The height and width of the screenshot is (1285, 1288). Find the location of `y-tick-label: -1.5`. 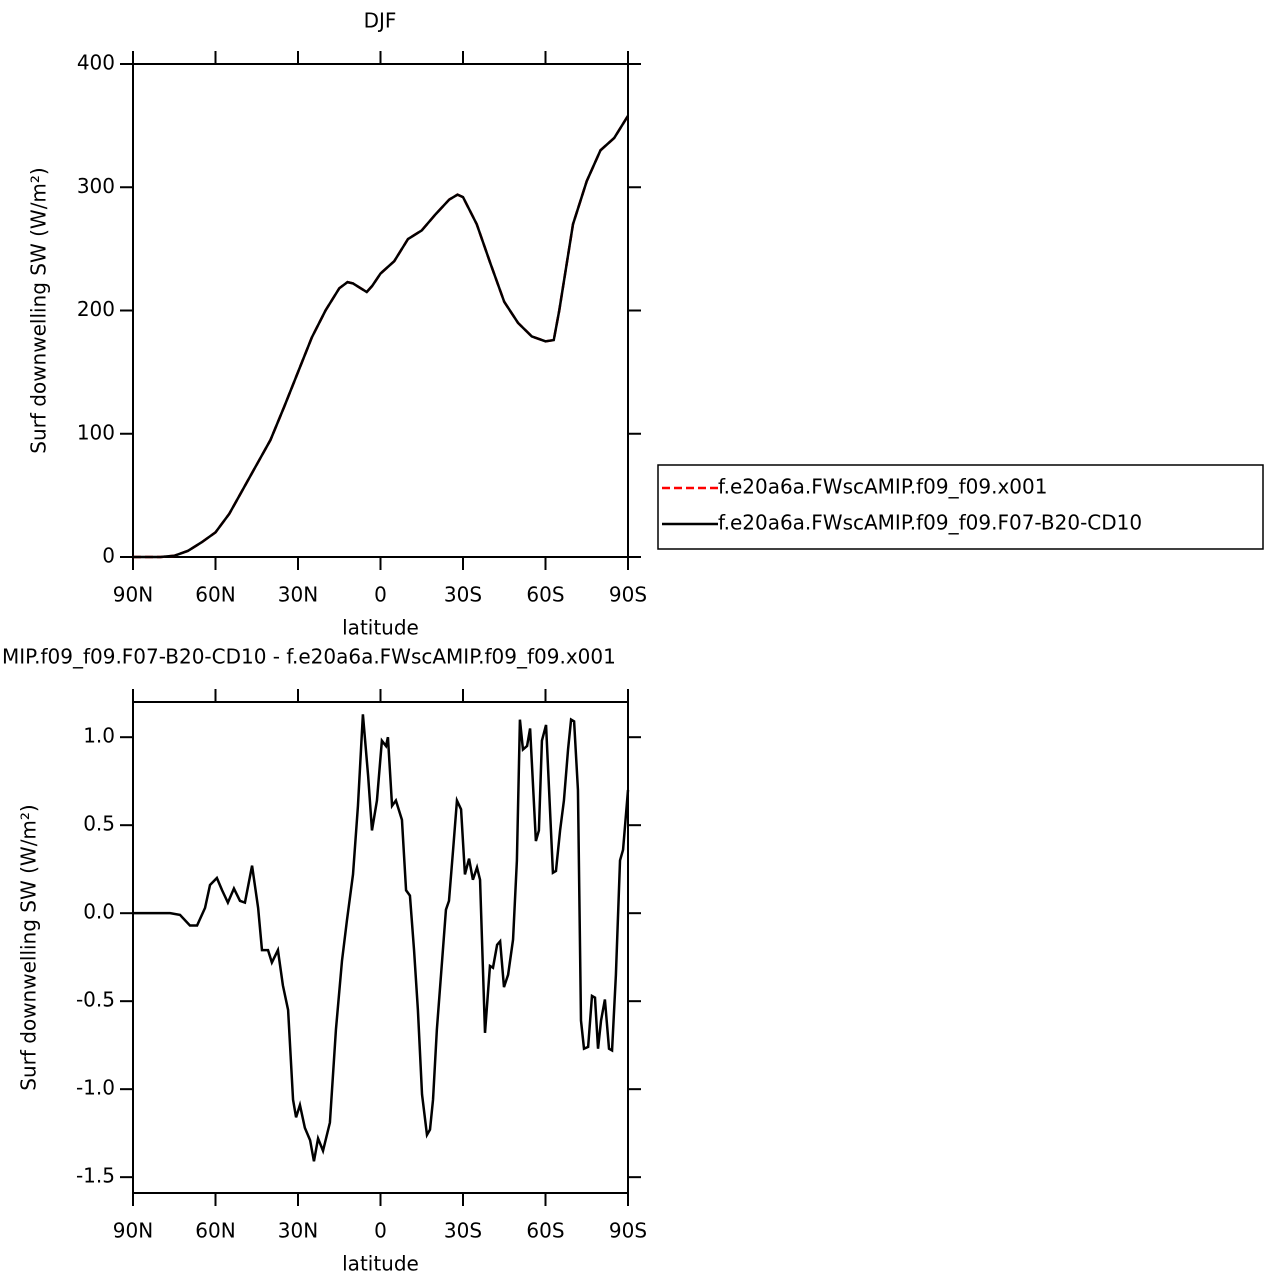

y-tick-label: -1.5 is located at coordinates (95, 1176).